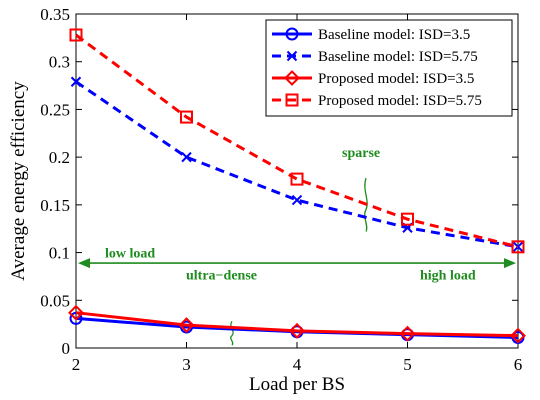 The width and height of the screenshot is (540, 400). What do you see at coordinates (55, 14) in the screenshot?
I see `y-tick-label: 0.35` at bounding box center [55, 14].